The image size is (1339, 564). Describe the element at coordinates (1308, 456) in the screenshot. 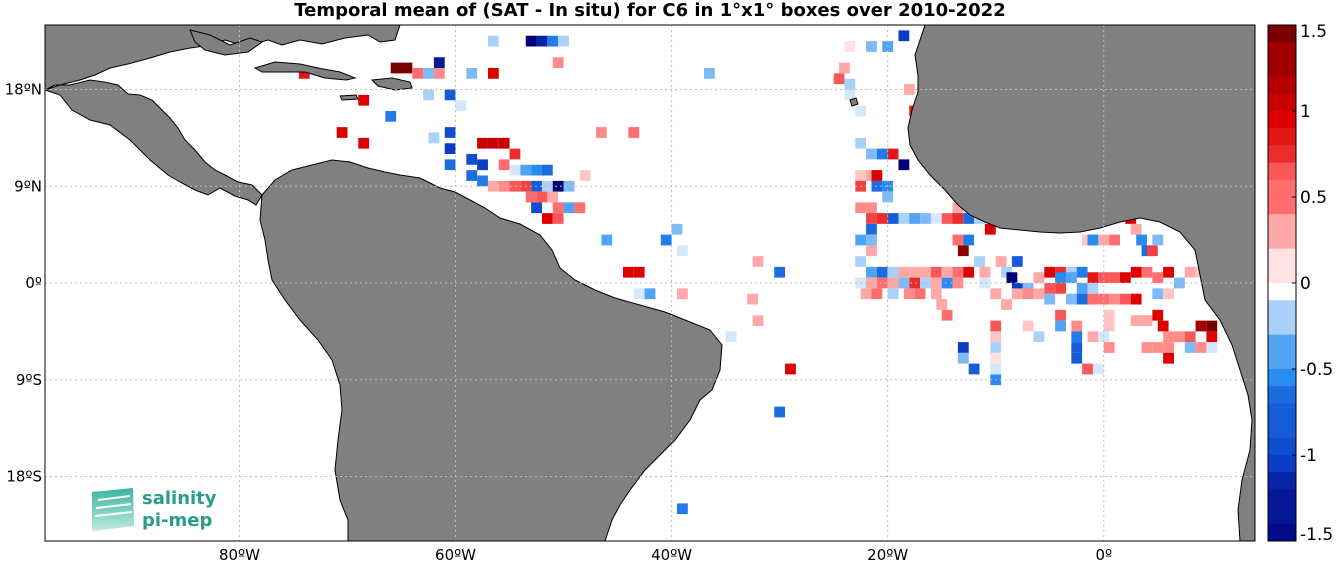

I see `colorbar-tick-label: -1` at that location.